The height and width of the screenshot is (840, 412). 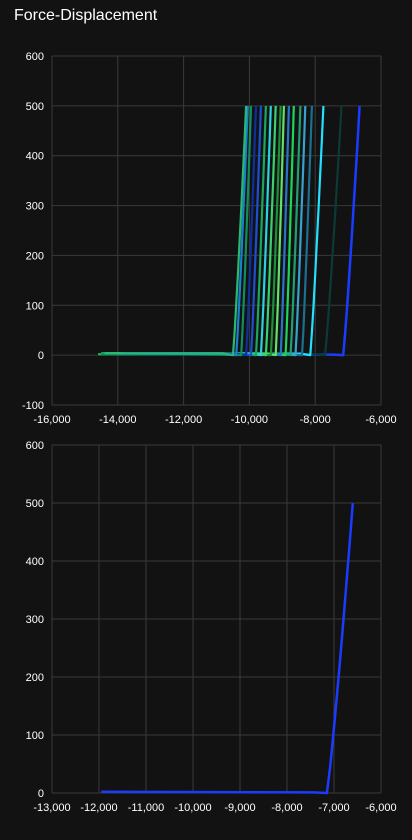 What do you see at coordinates (146, 808) in the screenshot?
I see `x-tick-label: -11,000` at bounding box center [146, 808].